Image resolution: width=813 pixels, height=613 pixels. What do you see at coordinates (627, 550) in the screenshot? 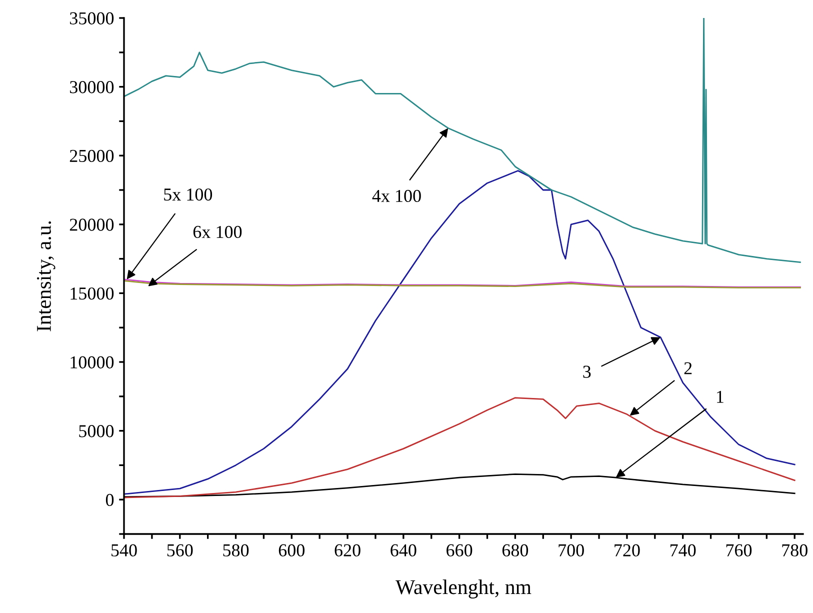
I see `x-tick-label: 720` at bounding box center [627, 550].